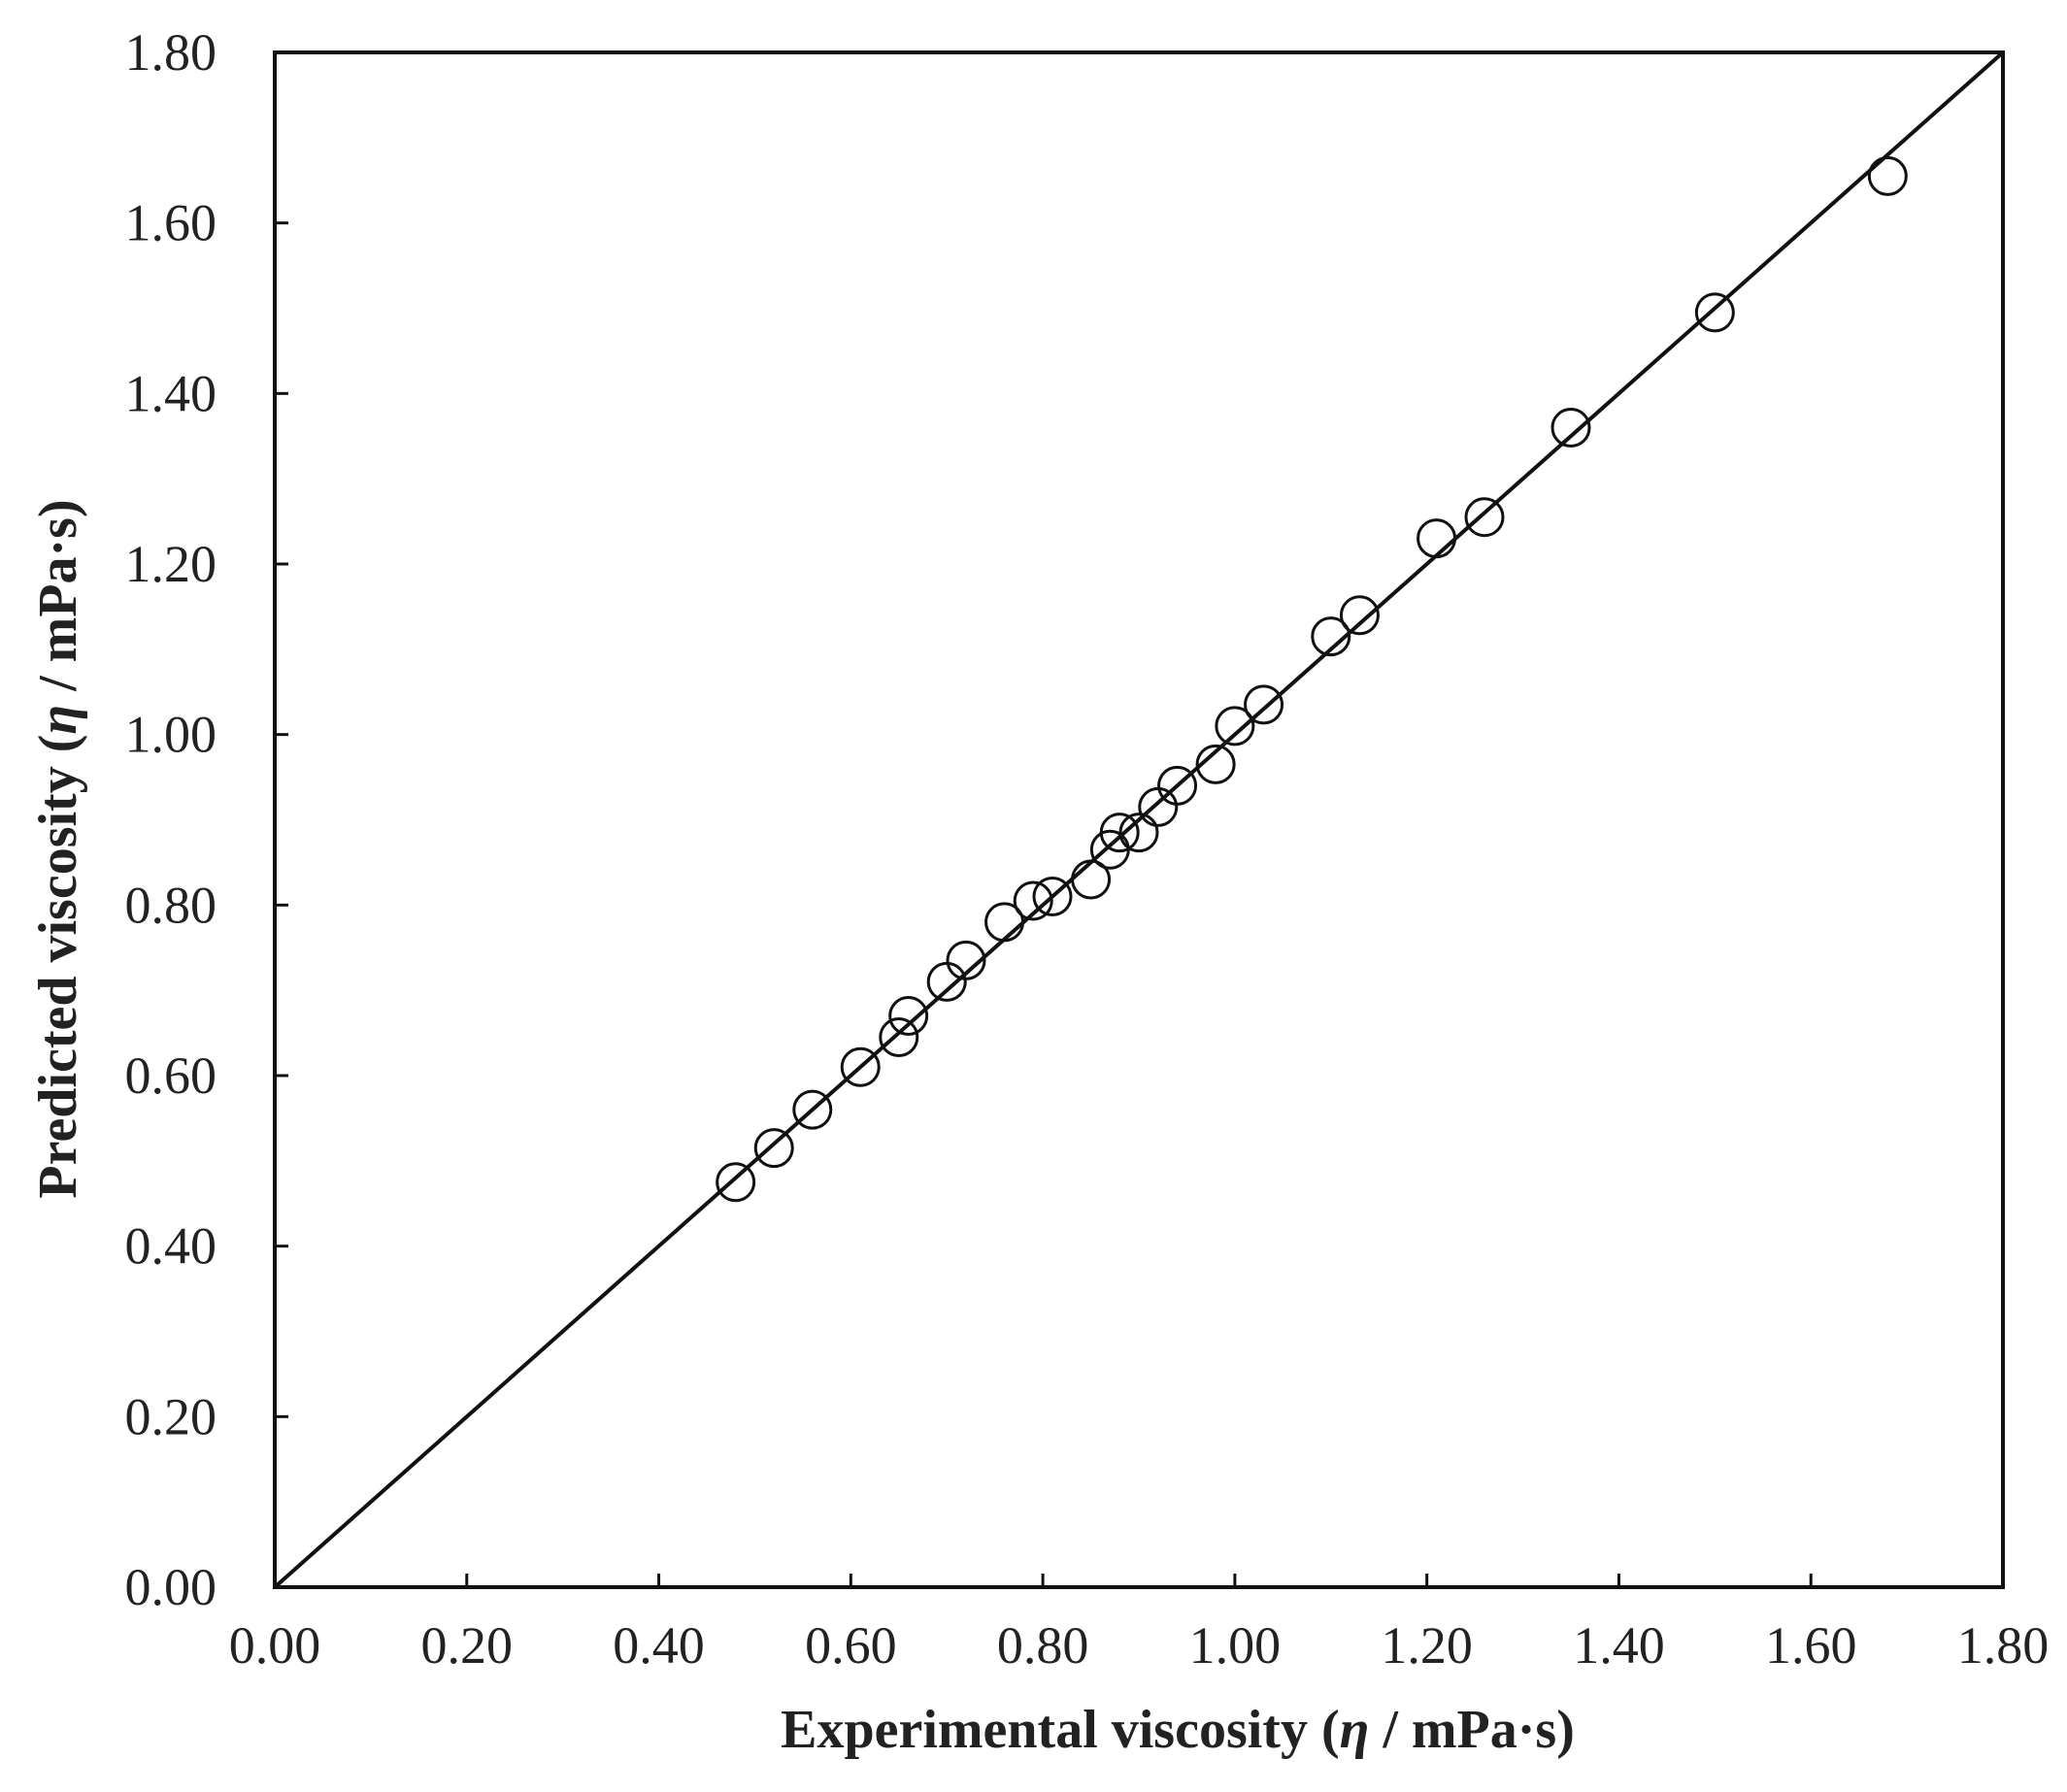 The height and width of the screenshot is (1792, 2067). Describe the element at coordinates (171, 1076) in the screenshot. I see `y-tick-label: 0.60` at that location.